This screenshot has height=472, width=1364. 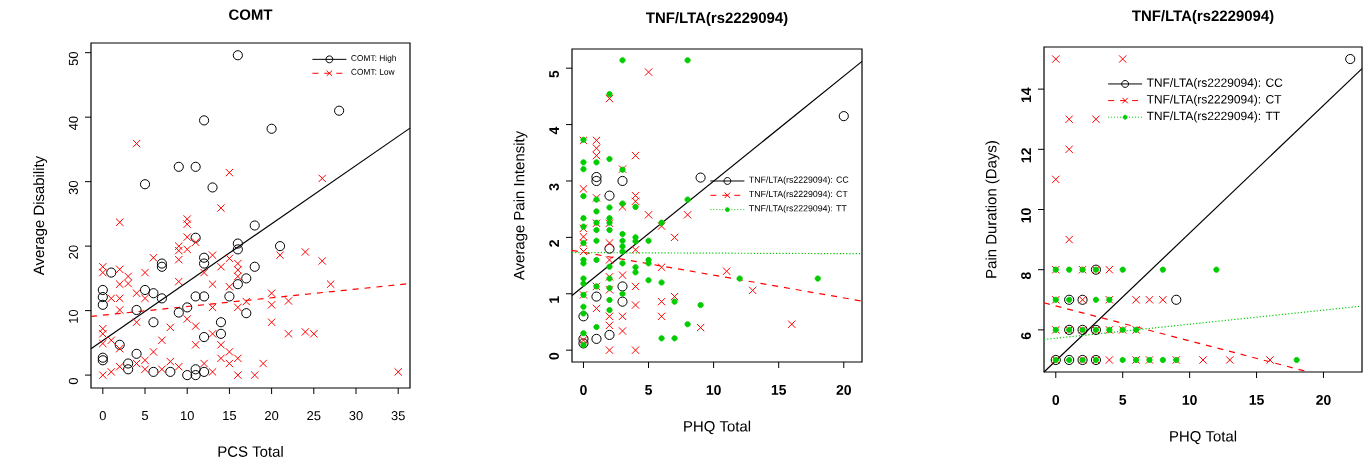 What do you see at coordinates (251, 15) in the screenshot?
I see `chart-title: COMT` at bounding box center [251, 15].